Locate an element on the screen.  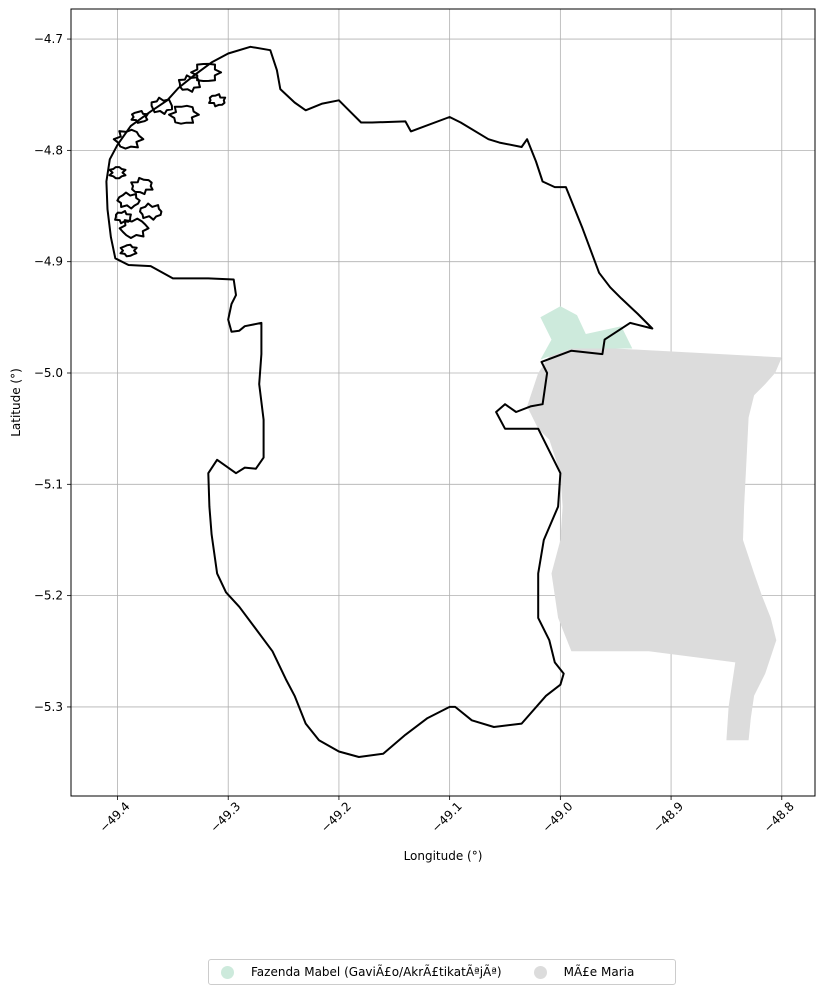
y-tick-label: −5.0 is located at coordinates (48, 373).